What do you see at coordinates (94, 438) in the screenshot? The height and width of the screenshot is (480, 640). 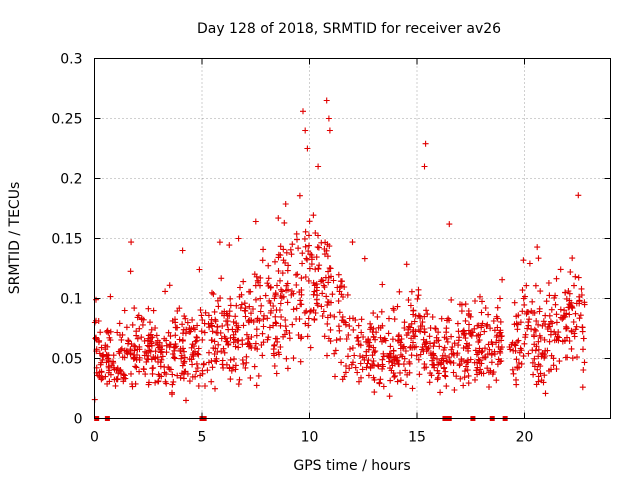 I see `x-tick-label: 0` at bounding box center [94, 438].